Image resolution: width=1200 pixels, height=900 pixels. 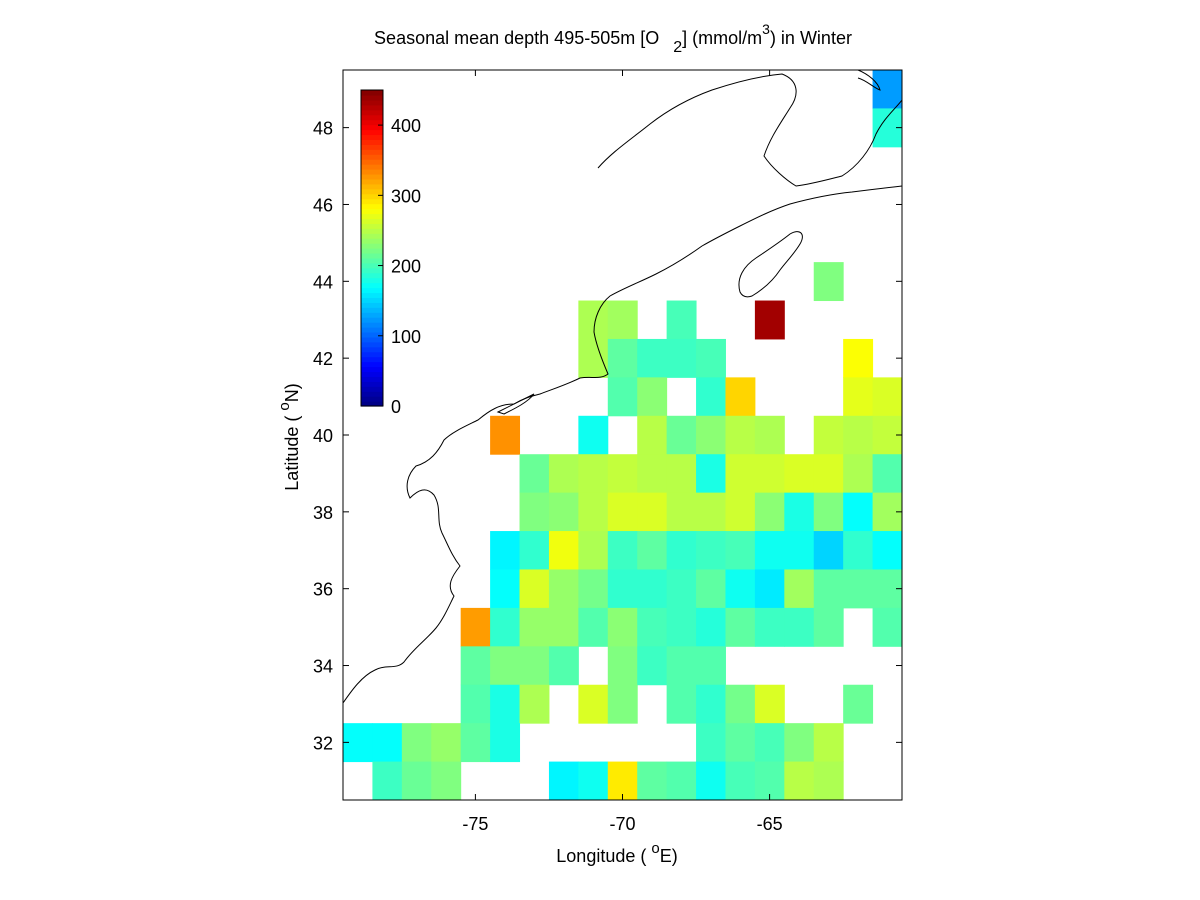 What do you see at coordinates (406, 126) in the screenshot?
I see `colorbar-tick-label: 400` at bounding box center [406, 126].